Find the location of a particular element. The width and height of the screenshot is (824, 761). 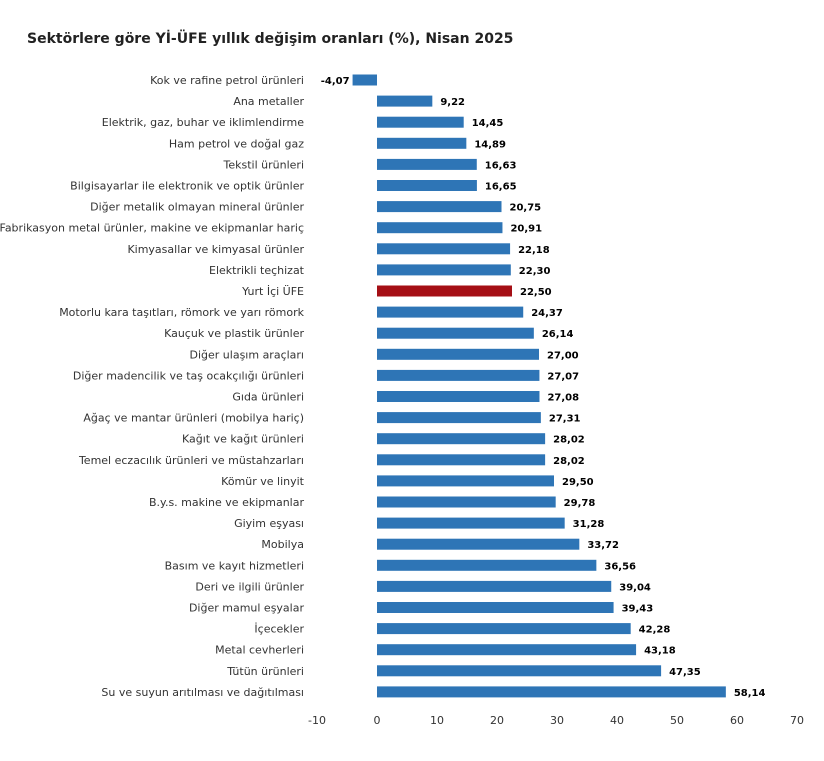

category-label: Su ve suyun arıtılması ve dağıtılması is located at coordinates (202, 692).